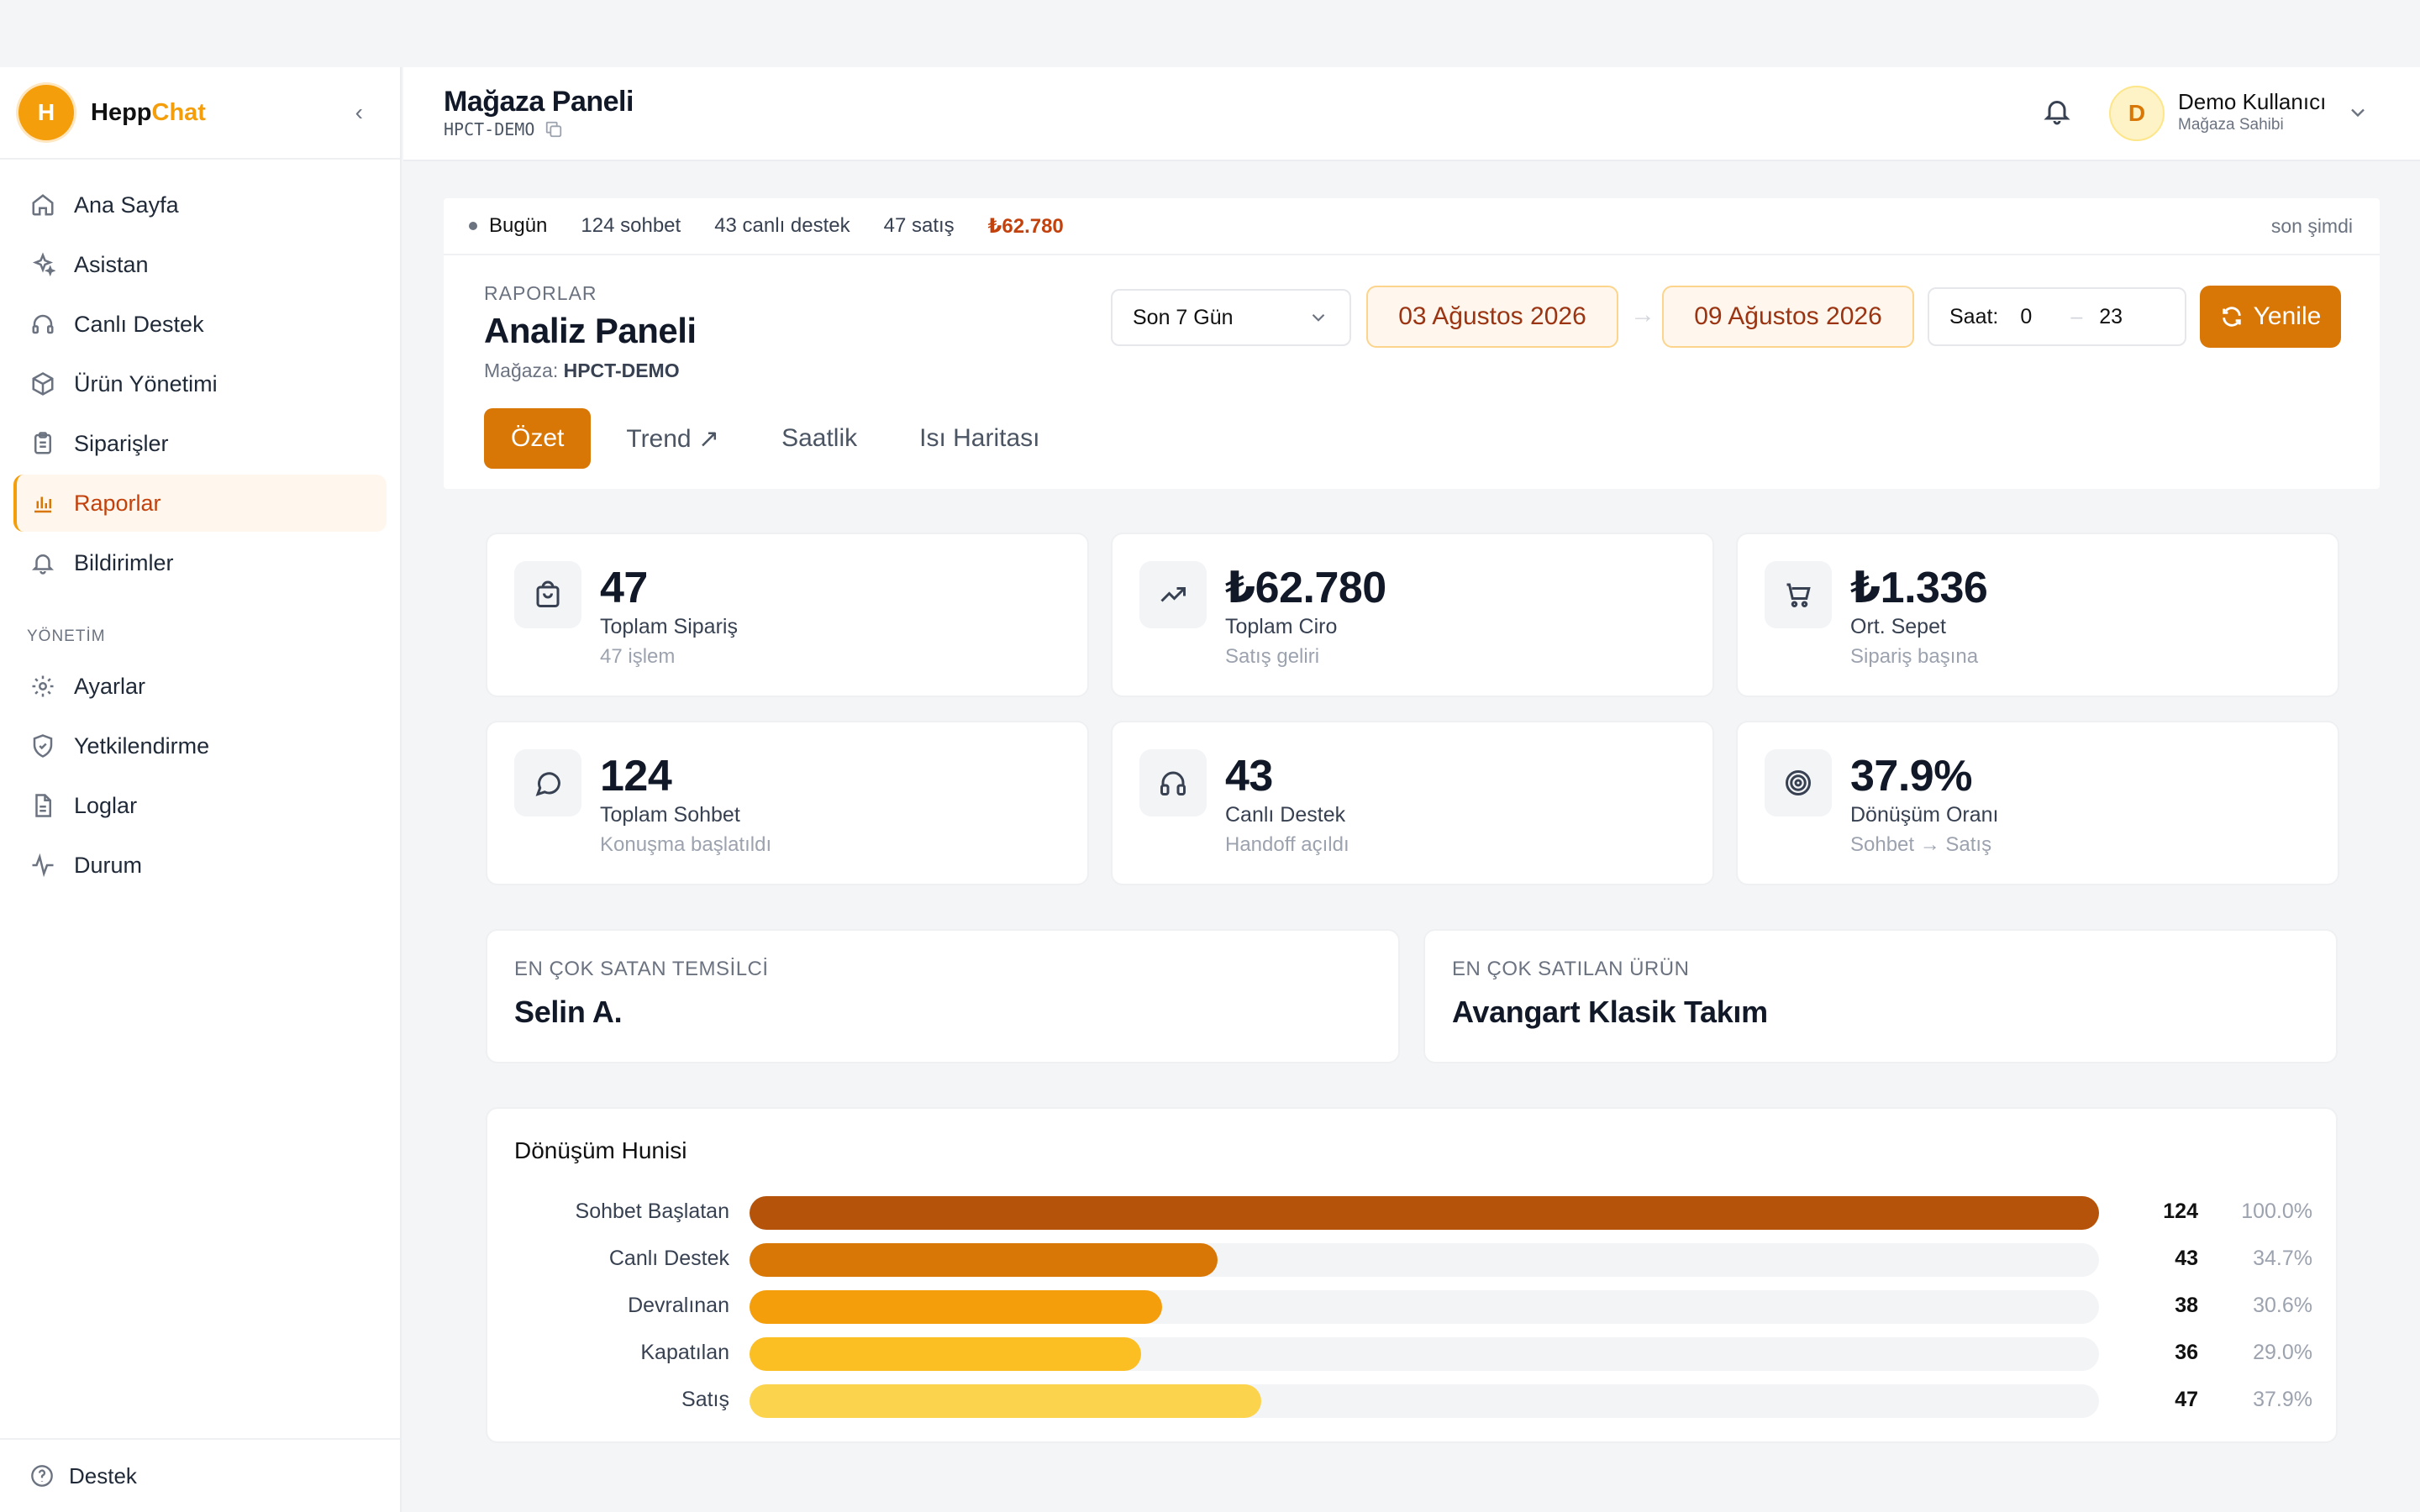 The height and width of the screenshot is (1512, 2420). What do you see at coordinates (200, 205) in the screenshot?
I see `sidebar-item-home: Ana Sayfa` at bounding box center [200, 205].